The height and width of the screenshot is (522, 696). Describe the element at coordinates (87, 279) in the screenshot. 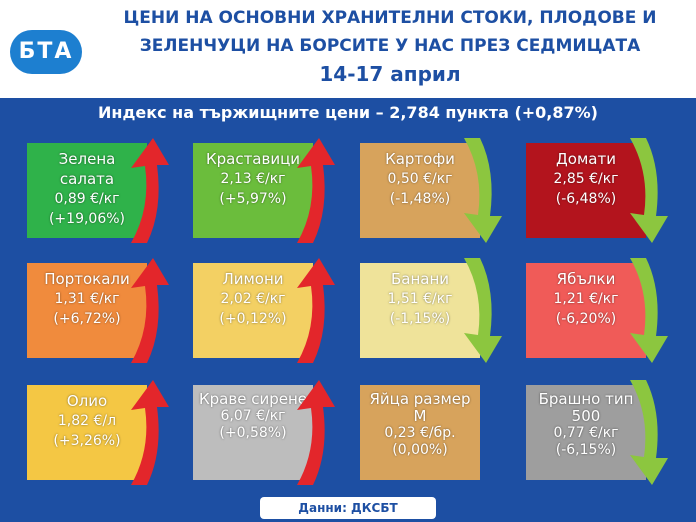

I see `tile-name: Портокали` at that location.